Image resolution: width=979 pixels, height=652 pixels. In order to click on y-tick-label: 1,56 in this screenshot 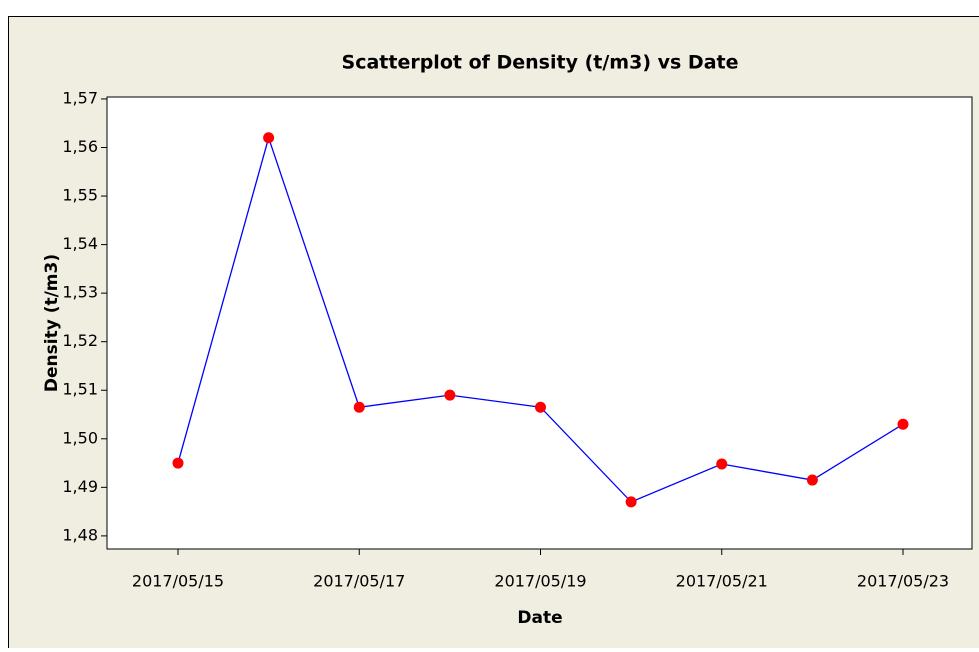, I will do `click(80, 146)`.